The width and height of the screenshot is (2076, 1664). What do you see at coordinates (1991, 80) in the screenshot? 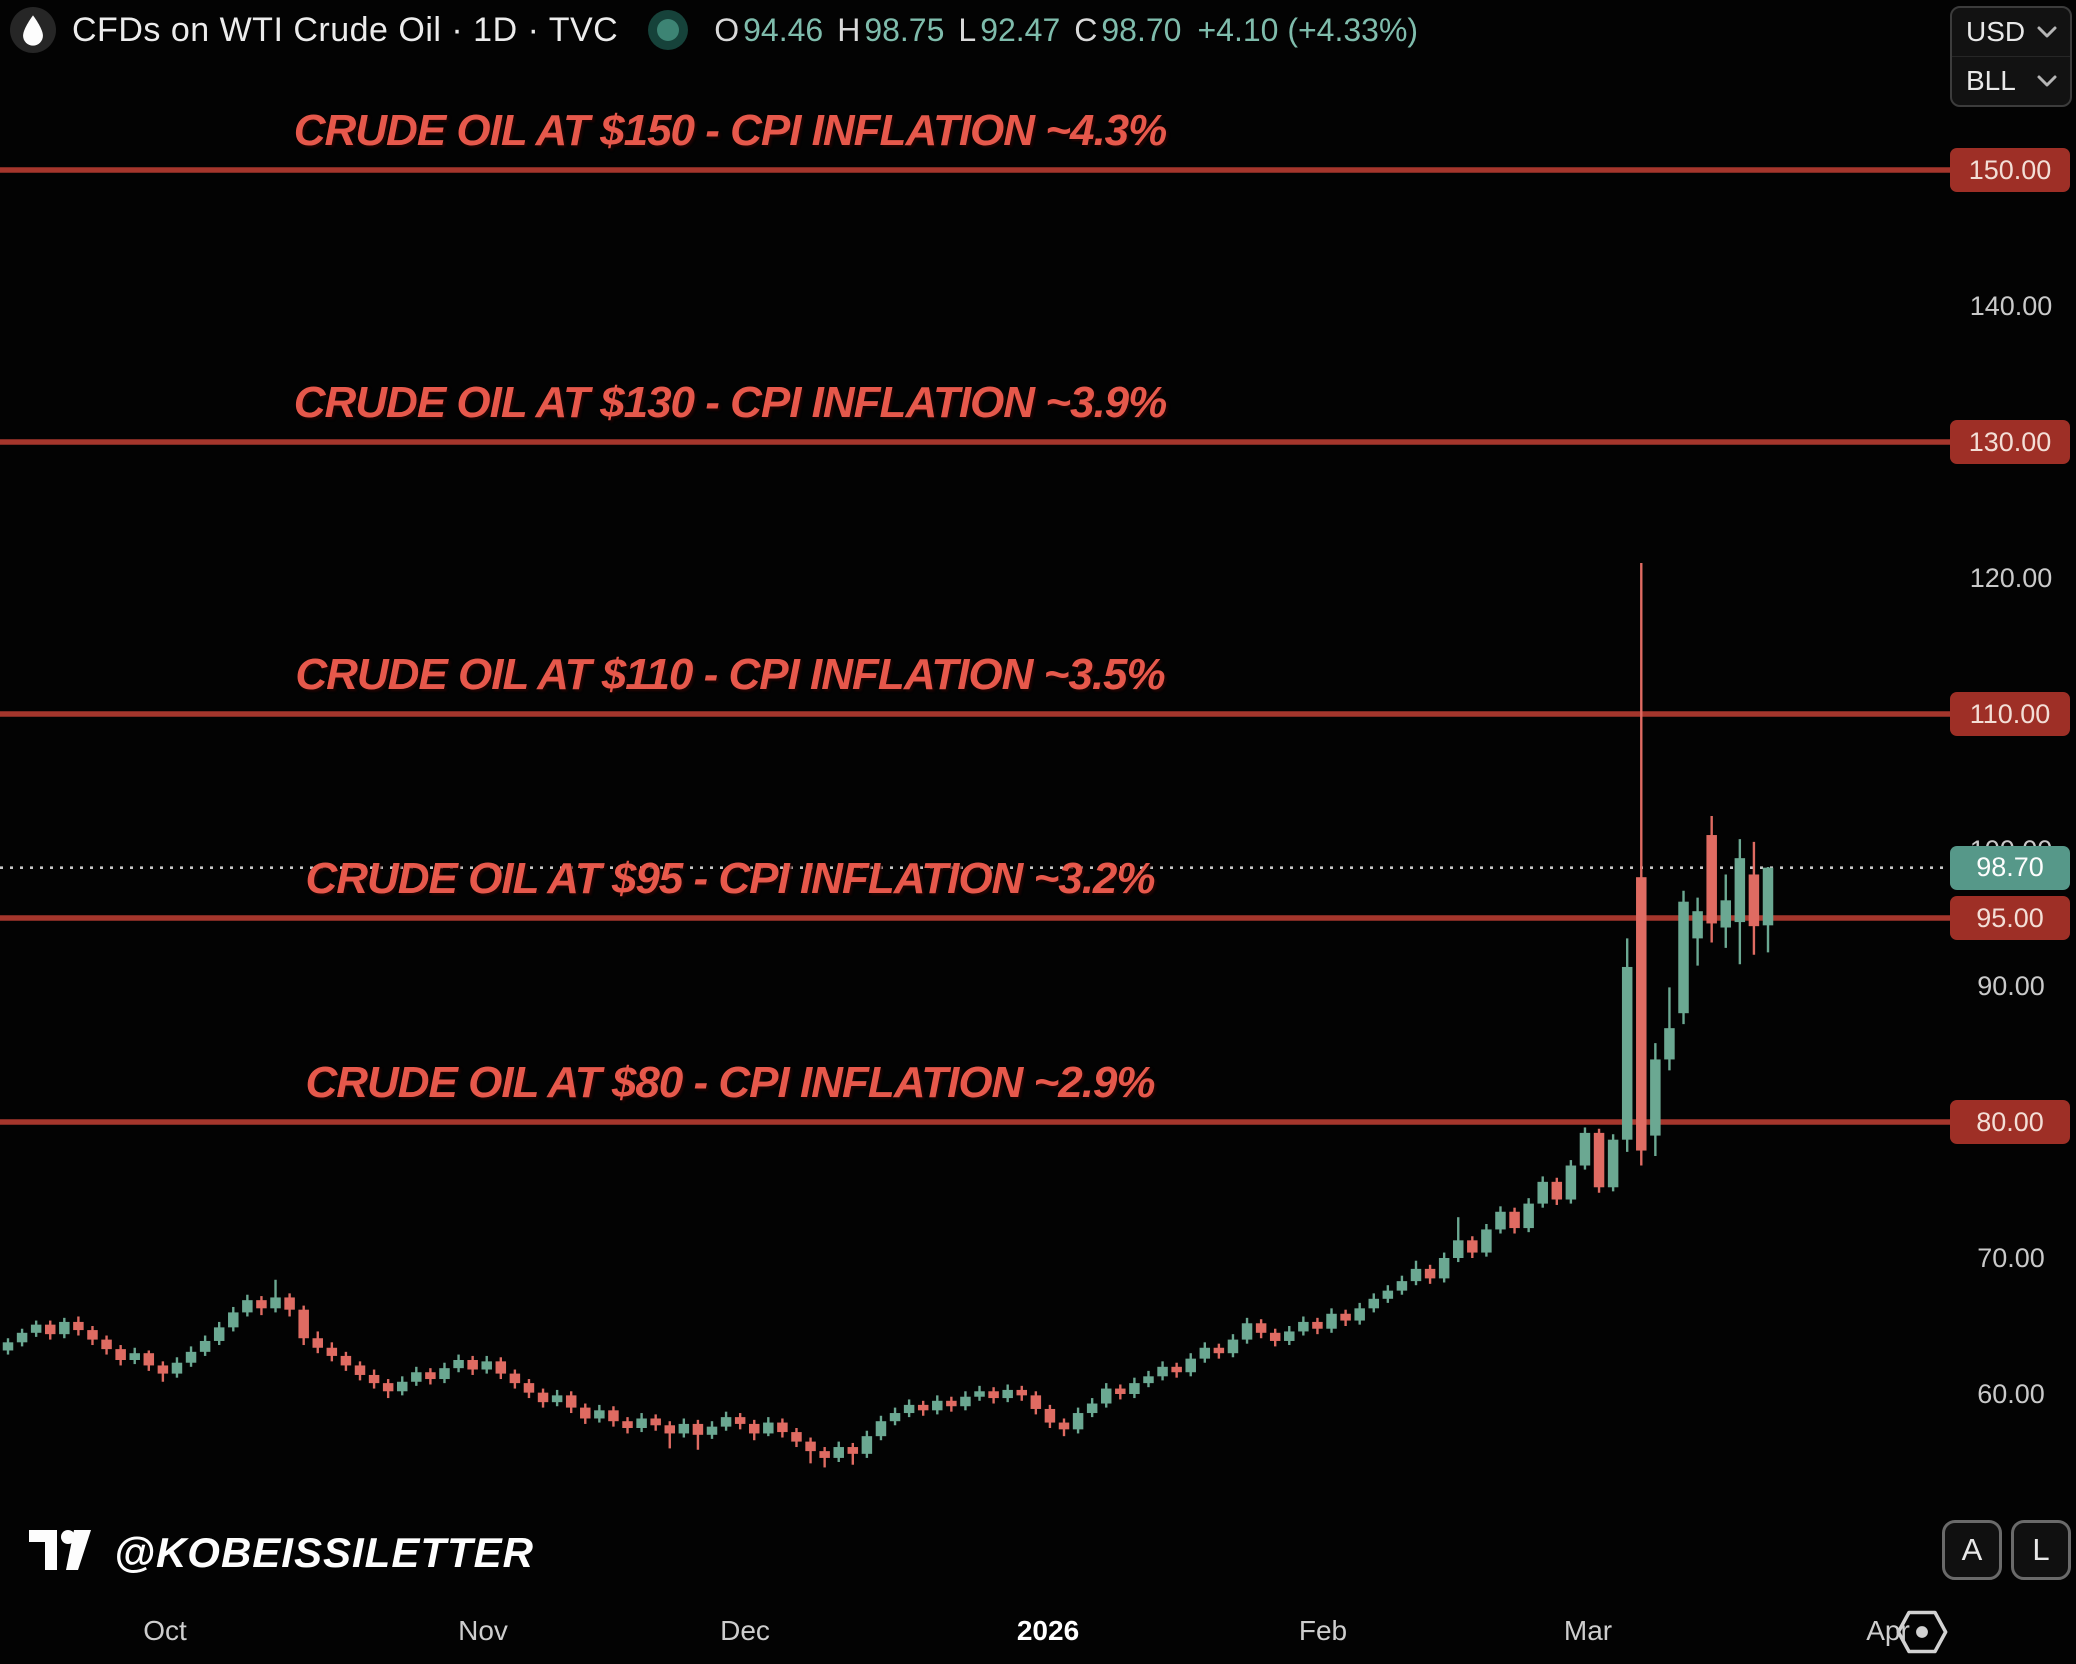
I see `currency-option-label: BLL` at bounding box center [1991, 80].